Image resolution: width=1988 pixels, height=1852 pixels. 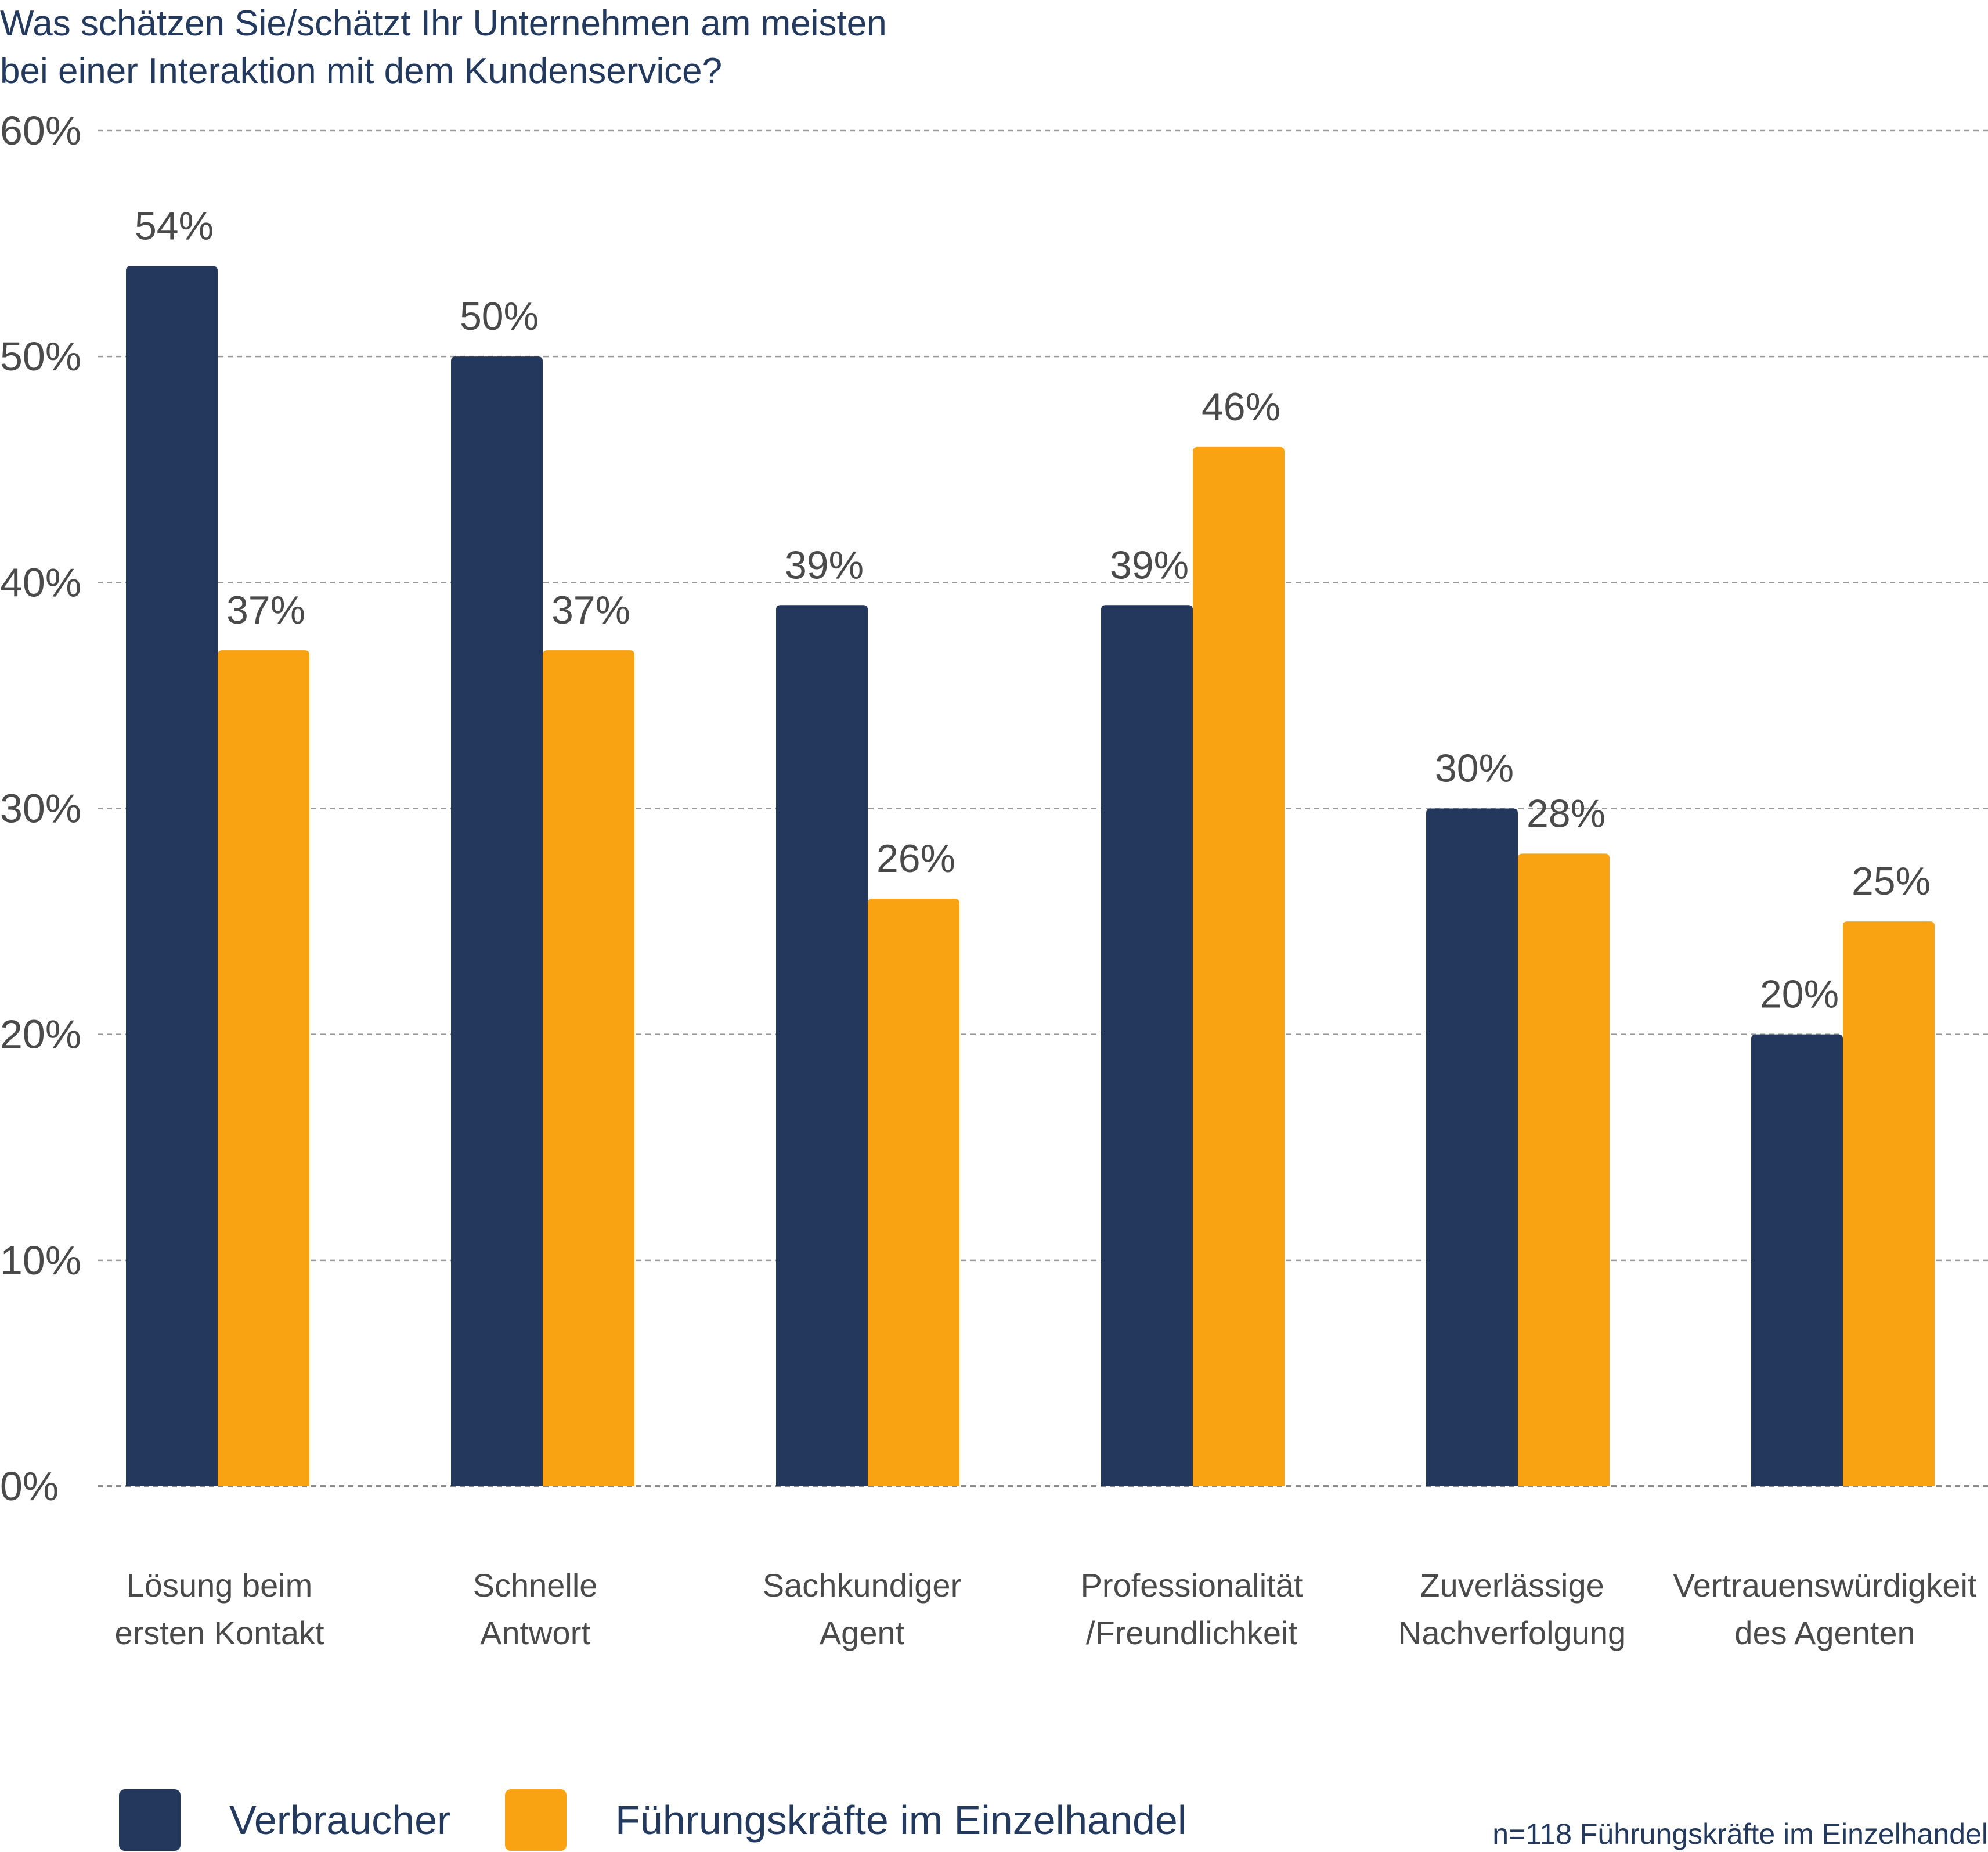 I want to click on x-category-label: Vertrauenswürdigkeit des Agenten, so click(x=1825, y=1609).